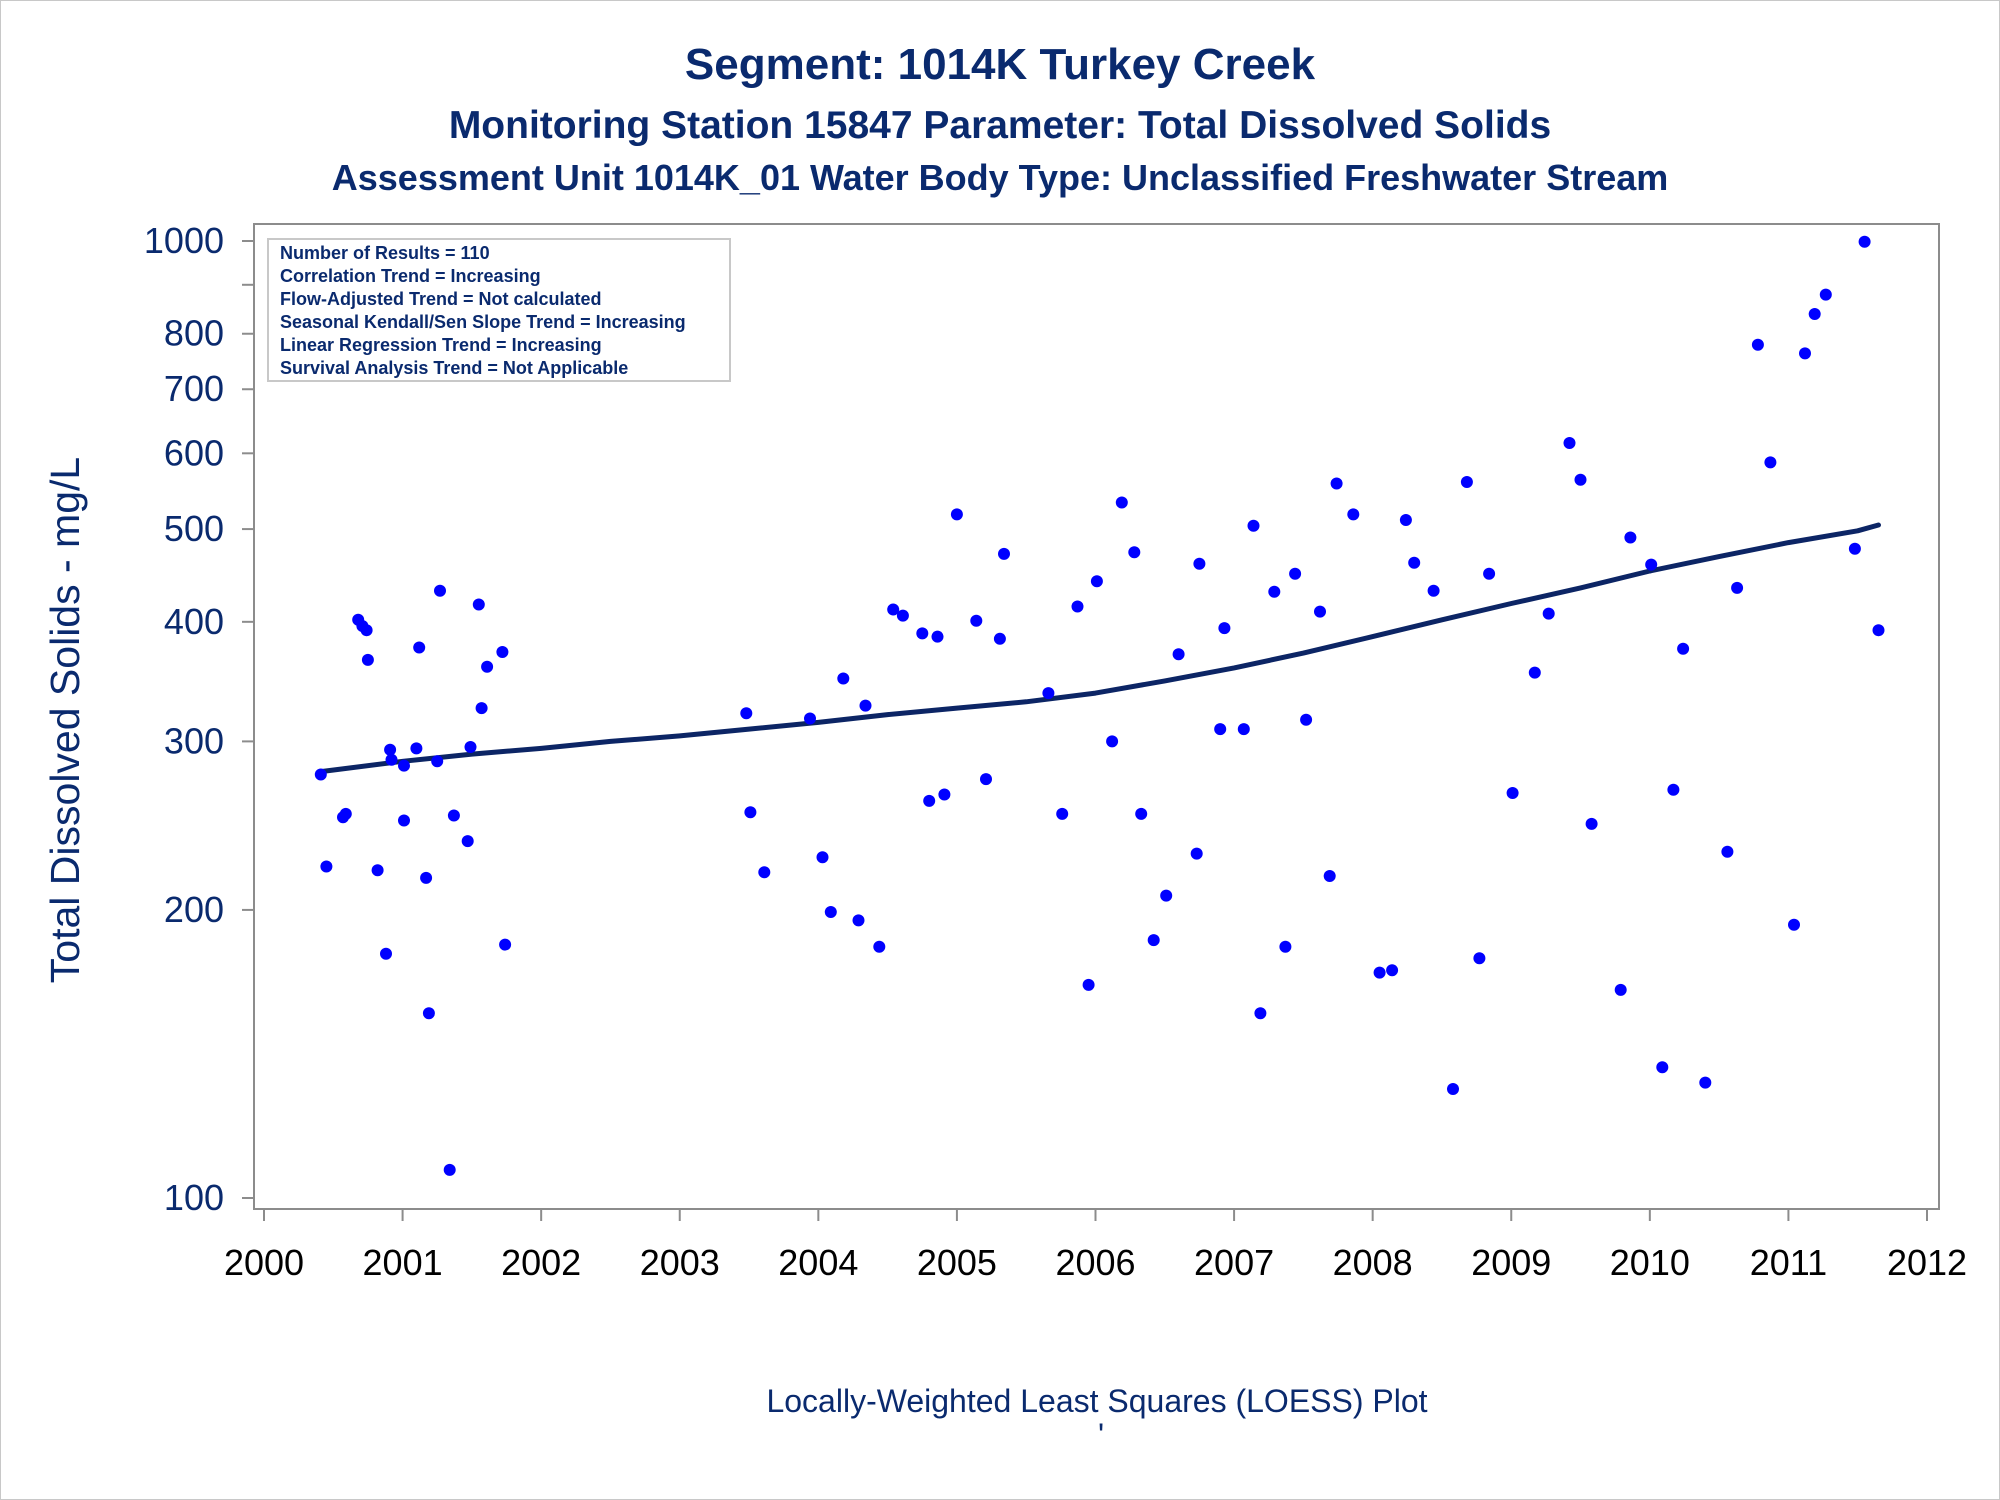 This screenshot has height=1500, width=2000. Describe the element at coordinates (1101, 1435) in the screenshot. I see `stray-mark: '` at that location.